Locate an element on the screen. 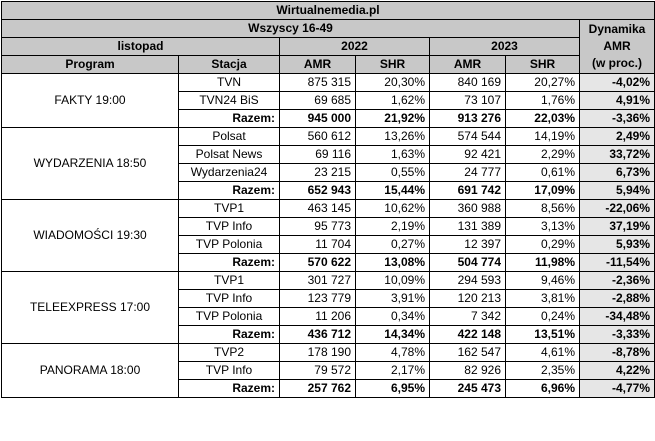 Image resolution: width=655 pixels, height=441 pixels. shr-2023-cell: 1,76% is located at coordinates (542, 100).